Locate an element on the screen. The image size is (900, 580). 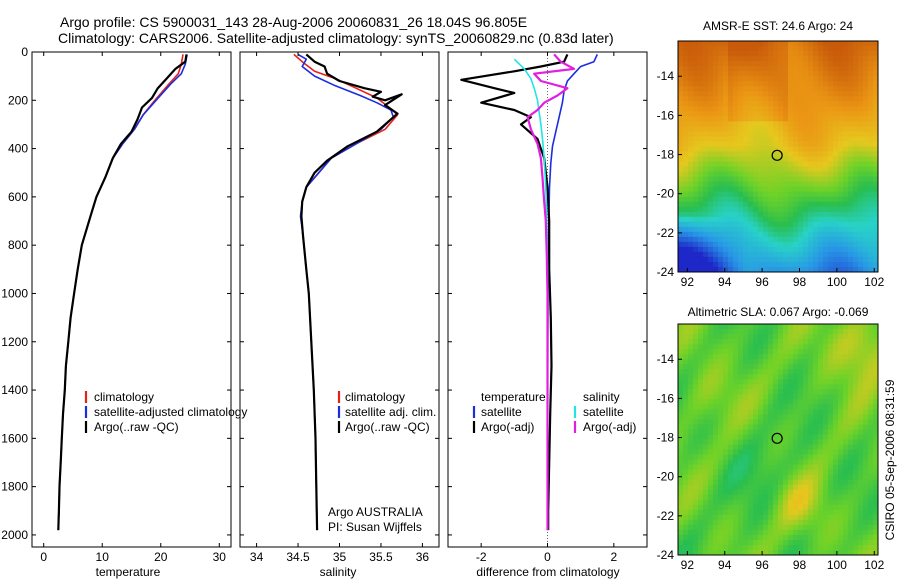
x-tick-label: 2 is located at coordinates (613, 557).